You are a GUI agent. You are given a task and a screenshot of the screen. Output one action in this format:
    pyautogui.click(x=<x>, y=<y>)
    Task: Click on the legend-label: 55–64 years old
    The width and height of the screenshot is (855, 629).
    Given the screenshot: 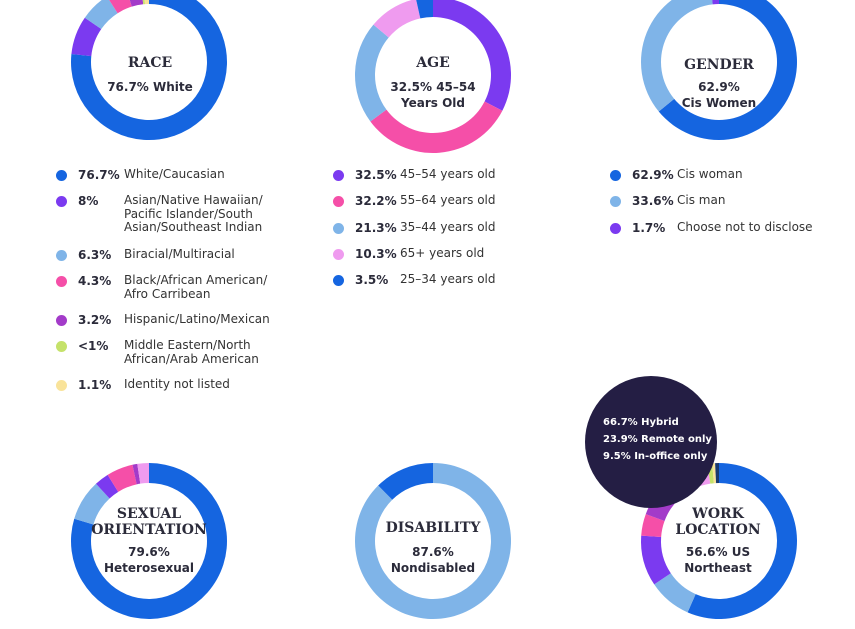 What is the action you would take?
    pyautogui.click(x=448, y=200)
    